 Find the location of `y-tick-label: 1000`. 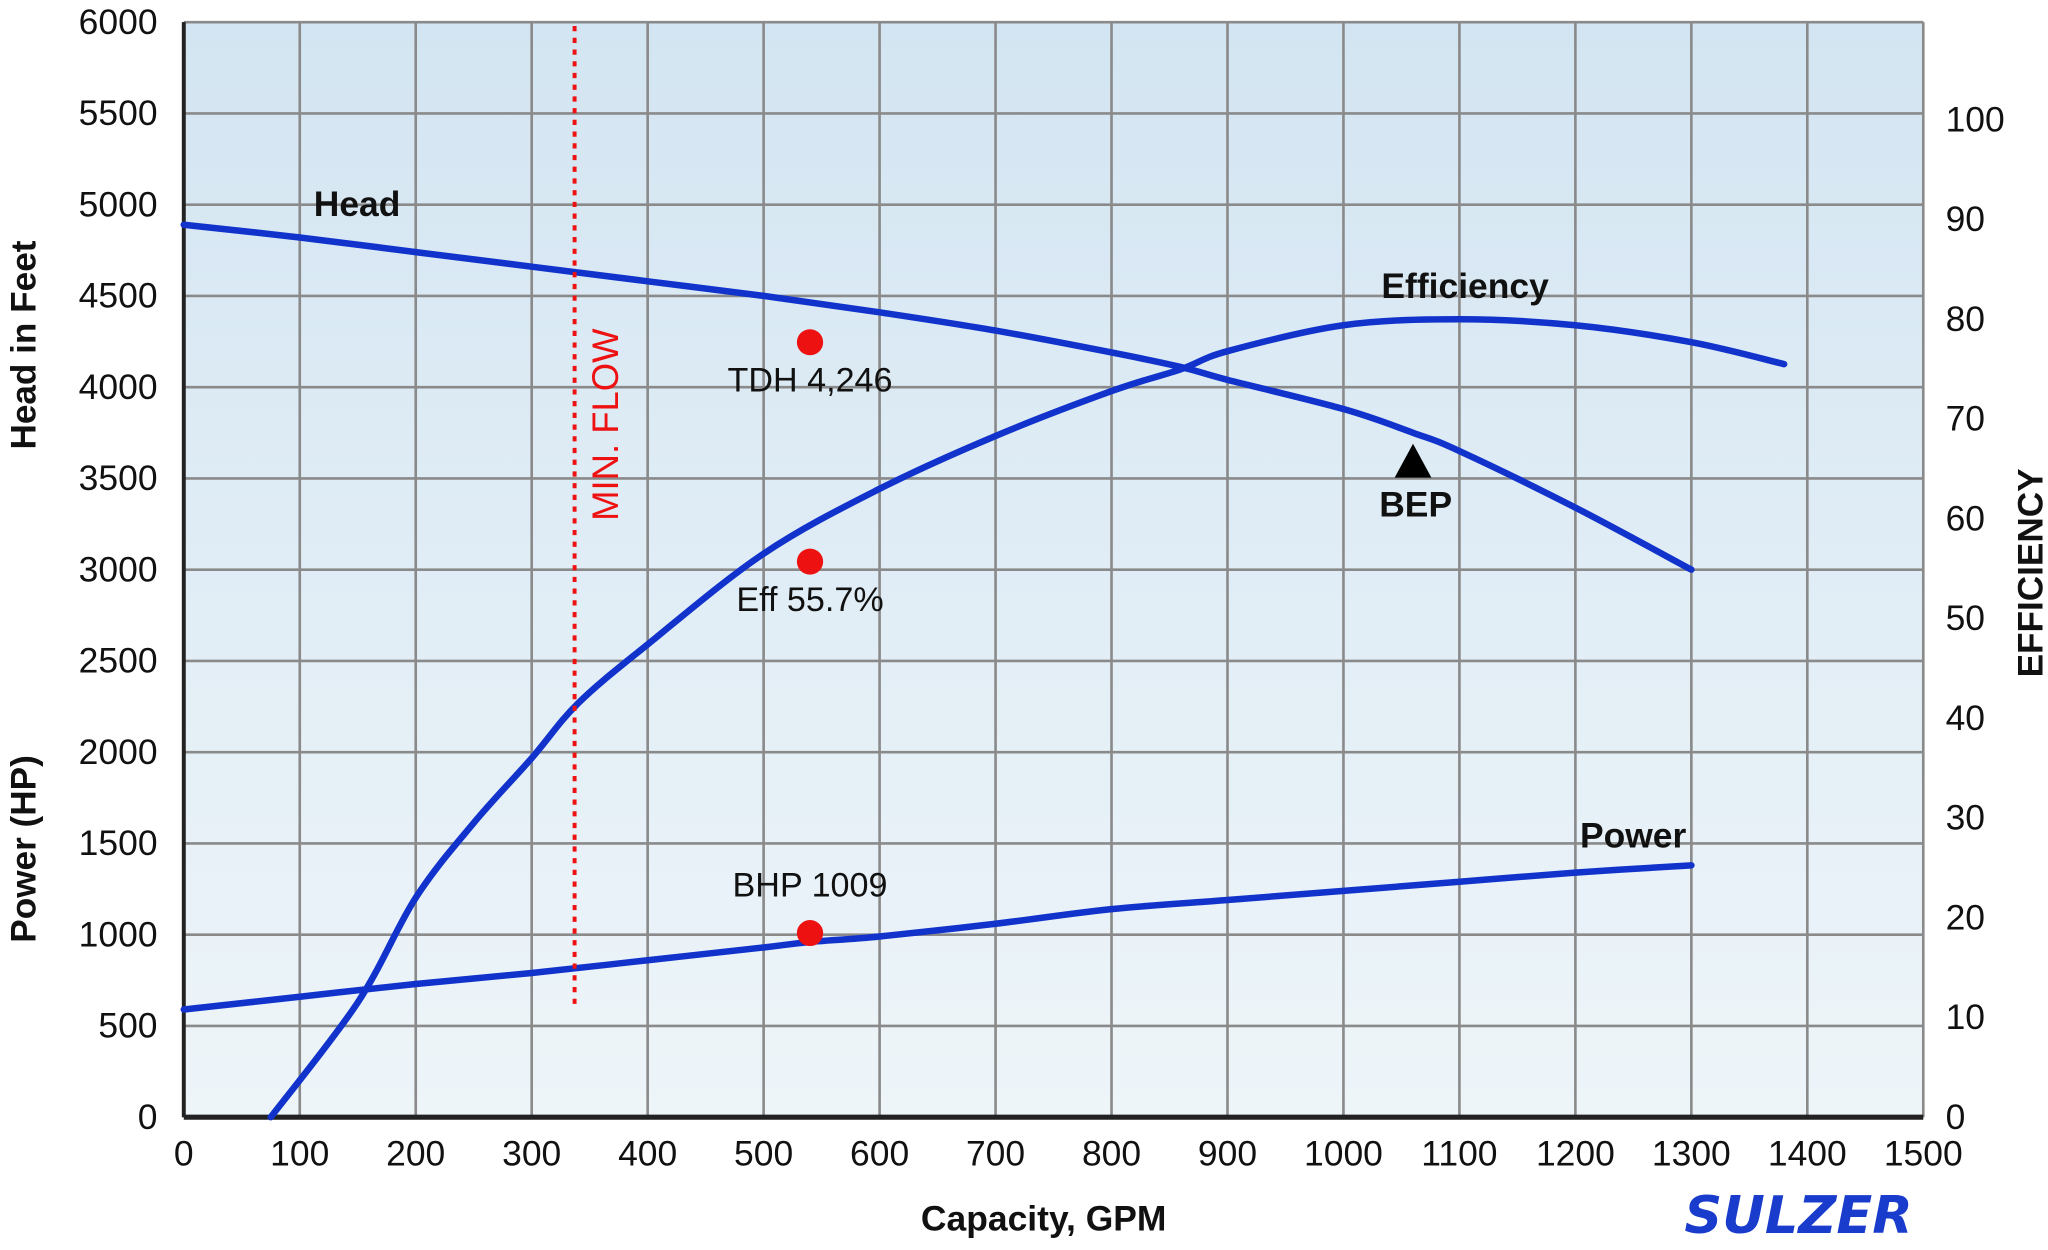

y-tick-label: 1000 is located at coordinates (118, 935).